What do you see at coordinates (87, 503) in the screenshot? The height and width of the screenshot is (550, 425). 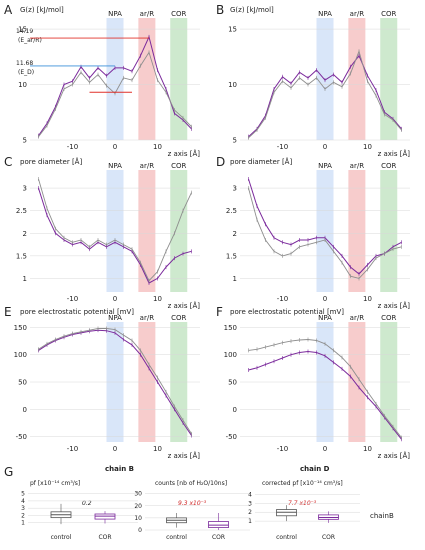 I see `g-pvalue-1: 0.2` at bounding box center [87, 503].